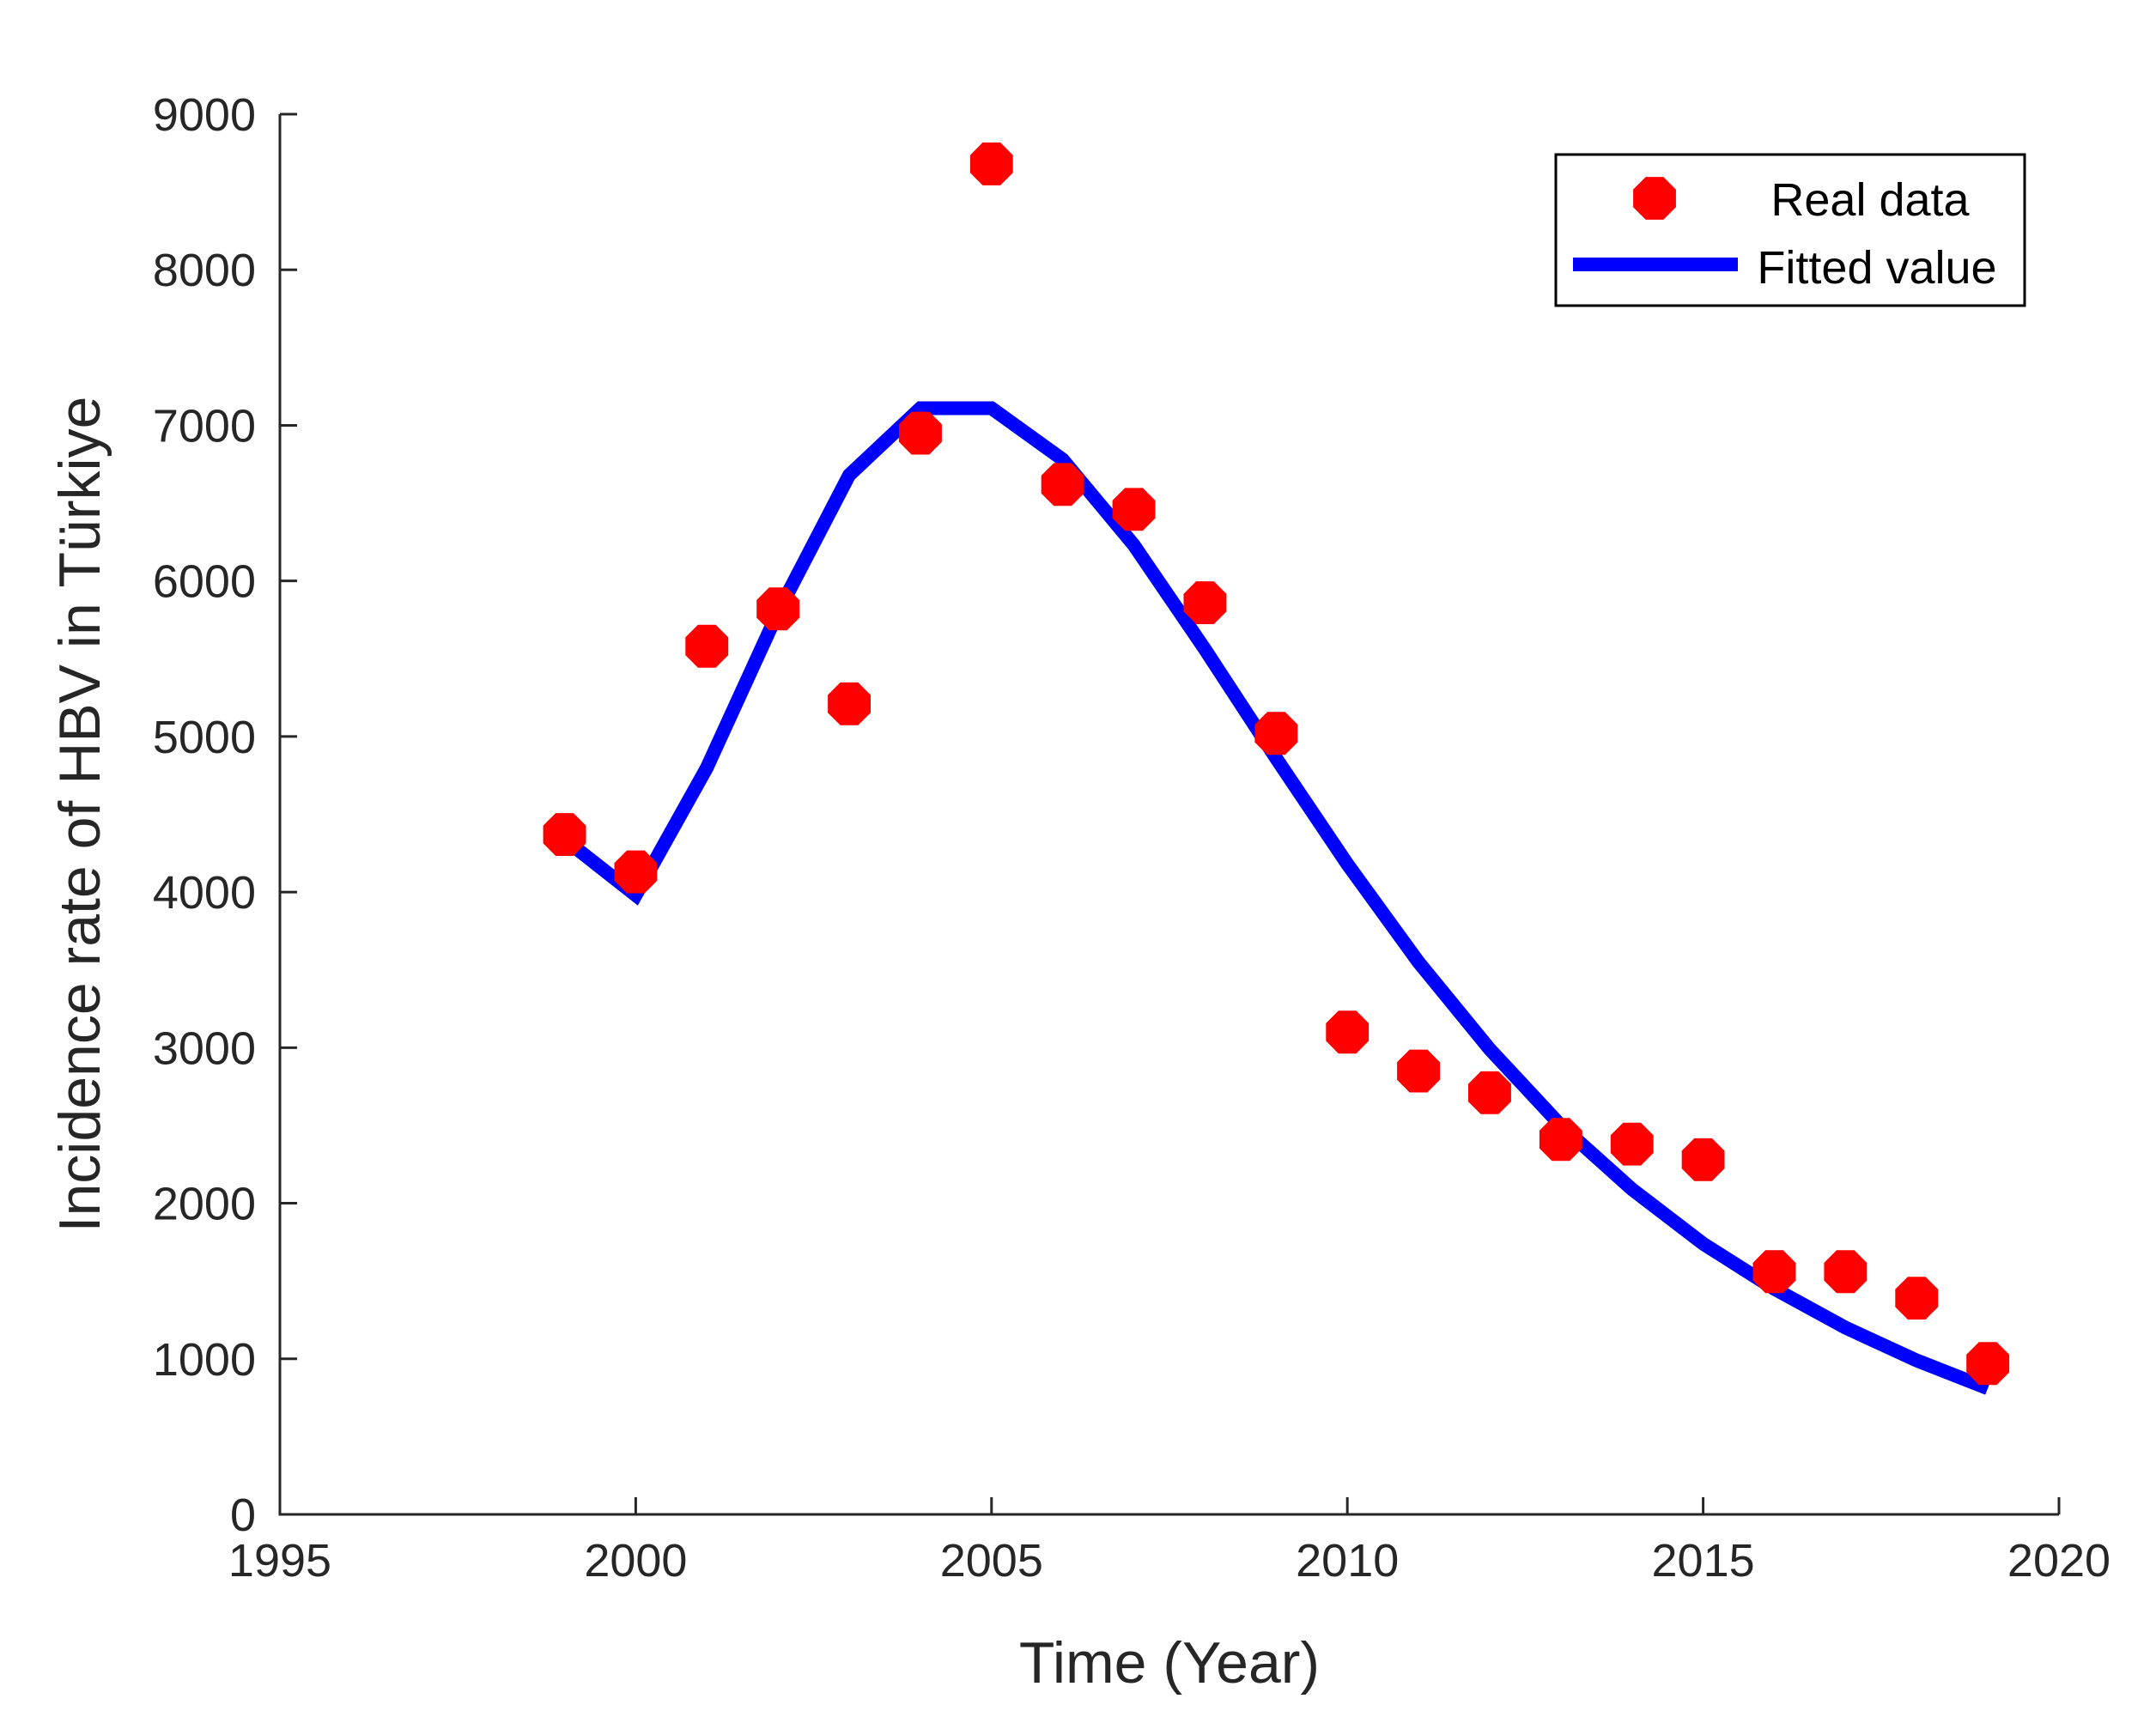 The image size is (2156, 1717). I want to click on x-tick-label: 2000, so click(635, 1561).